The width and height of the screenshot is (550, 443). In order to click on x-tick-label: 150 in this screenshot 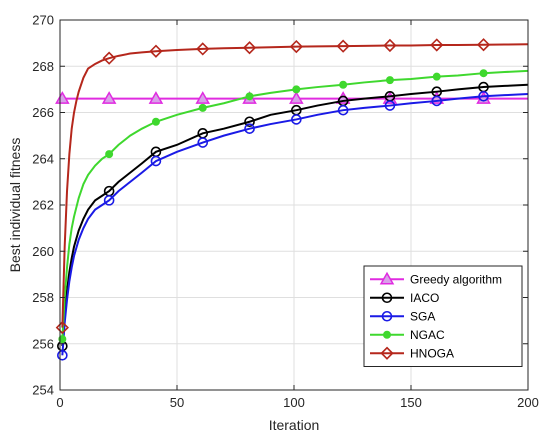, I will do `click(411, 402)`.